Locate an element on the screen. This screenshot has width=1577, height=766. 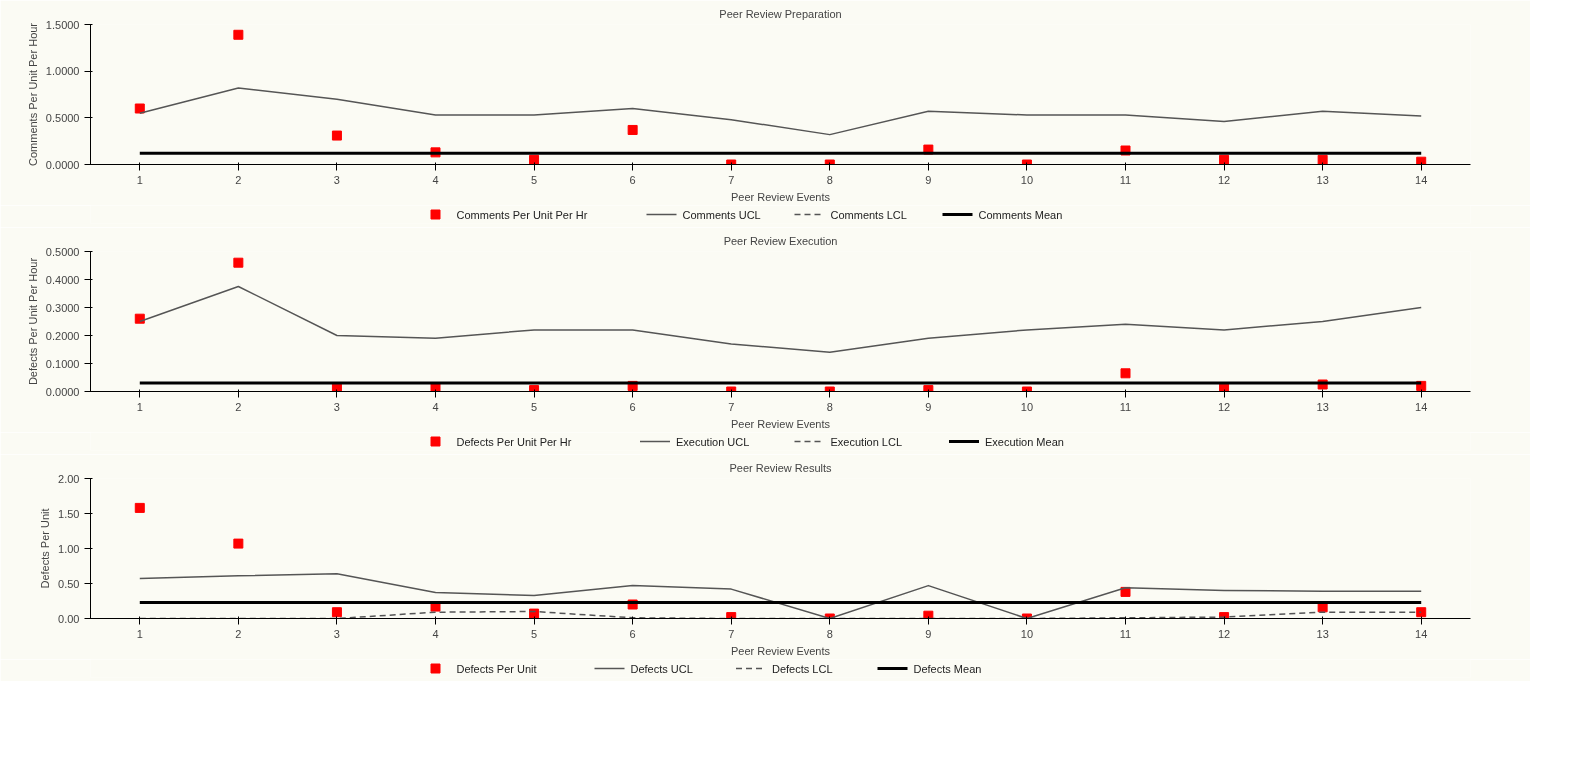
line-series is located at coordinates (780, 595).